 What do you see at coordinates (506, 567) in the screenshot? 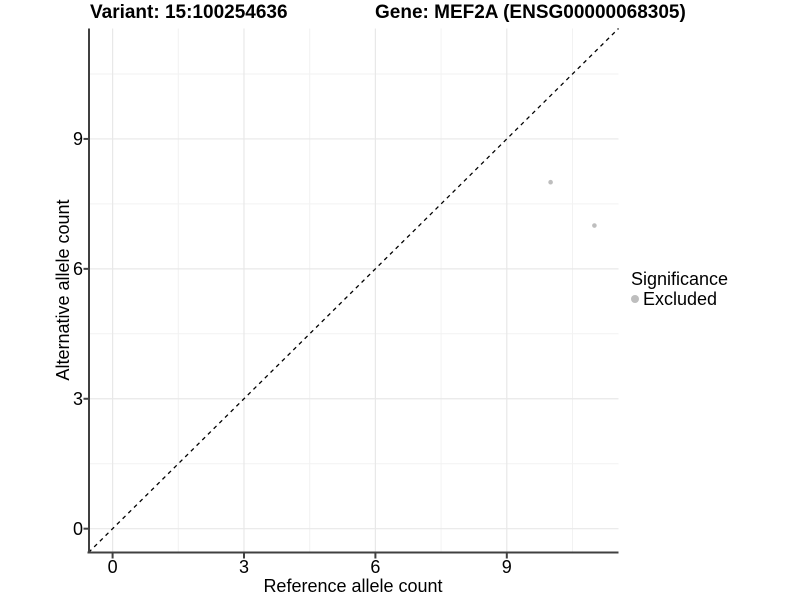
I see `x-tick-label: 9` at bounding box center [506, 567].